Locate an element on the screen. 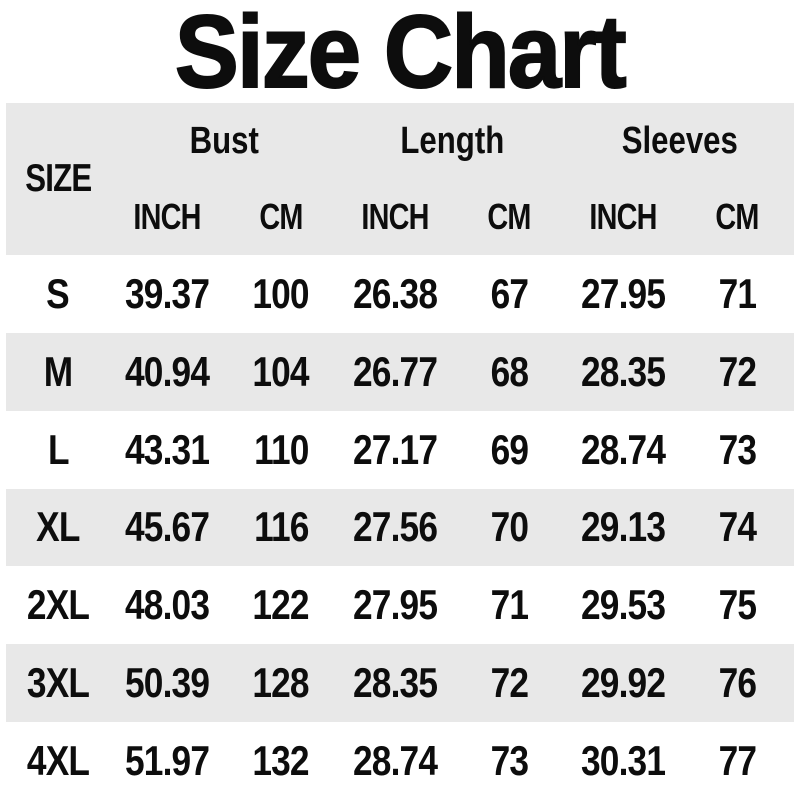 This screenshot has width=800, height=800. size-label: 3XL is located at coordinates (58, 683).